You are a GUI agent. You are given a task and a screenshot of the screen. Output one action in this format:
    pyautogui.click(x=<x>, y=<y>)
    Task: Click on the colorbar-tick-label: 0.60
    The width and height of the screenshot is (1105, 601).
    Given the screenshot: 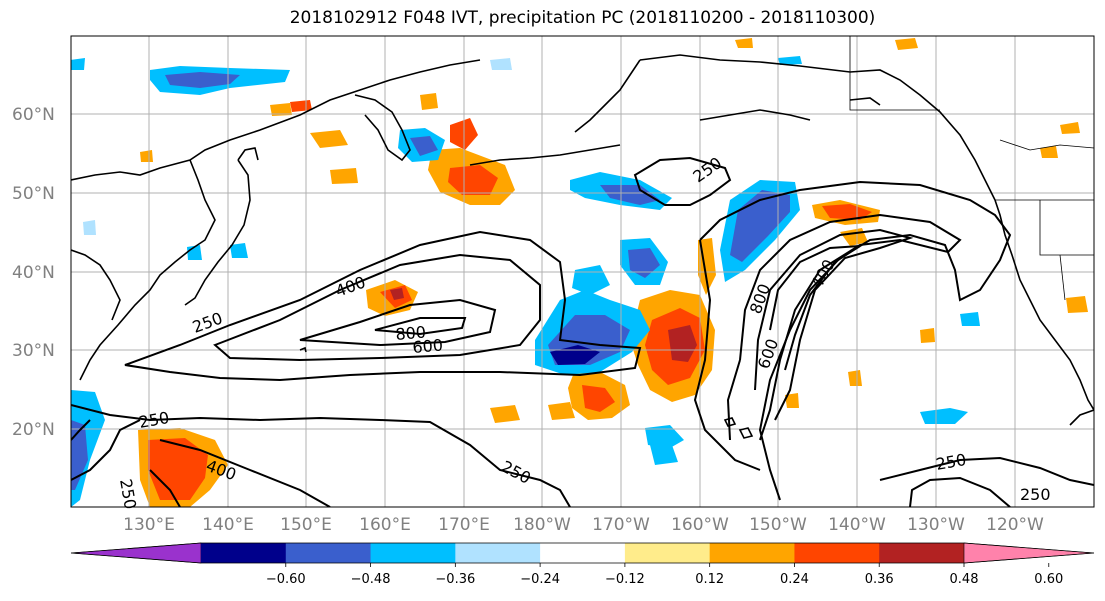 What is the action you would take?
    pyautogui.click(x=1048, y=579)
    